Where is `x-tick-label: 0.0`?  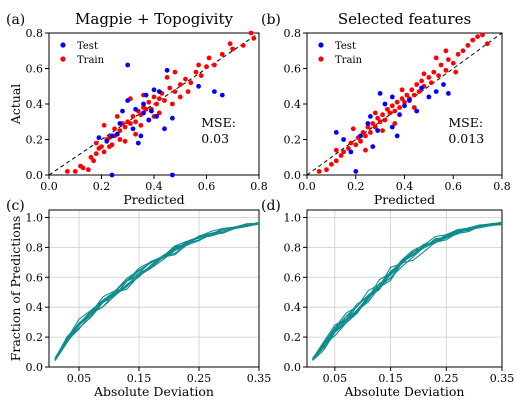 x-tick-label: 0.0 is located at coordinates (307, 186).